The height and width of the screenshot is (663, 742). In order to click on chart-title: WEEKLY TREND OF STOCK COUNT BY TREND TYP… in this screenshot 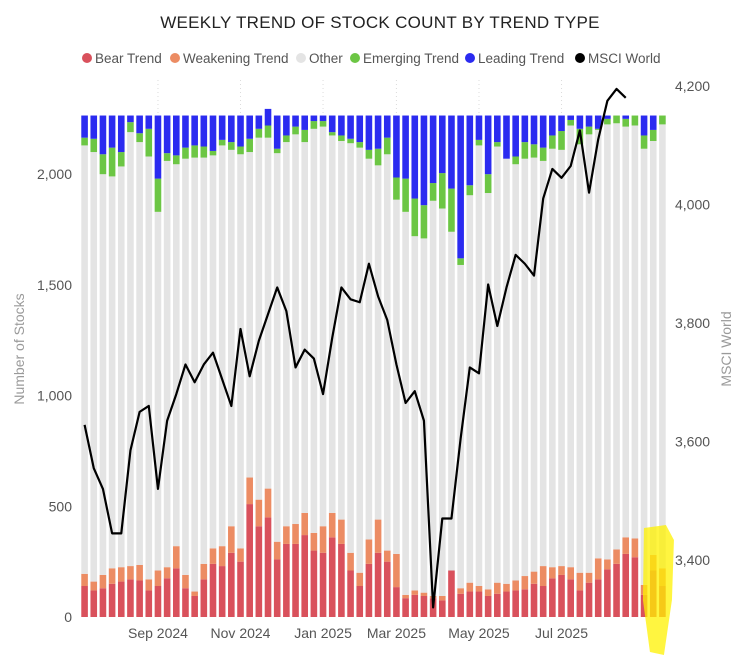, I will do `click(380, 22)`.